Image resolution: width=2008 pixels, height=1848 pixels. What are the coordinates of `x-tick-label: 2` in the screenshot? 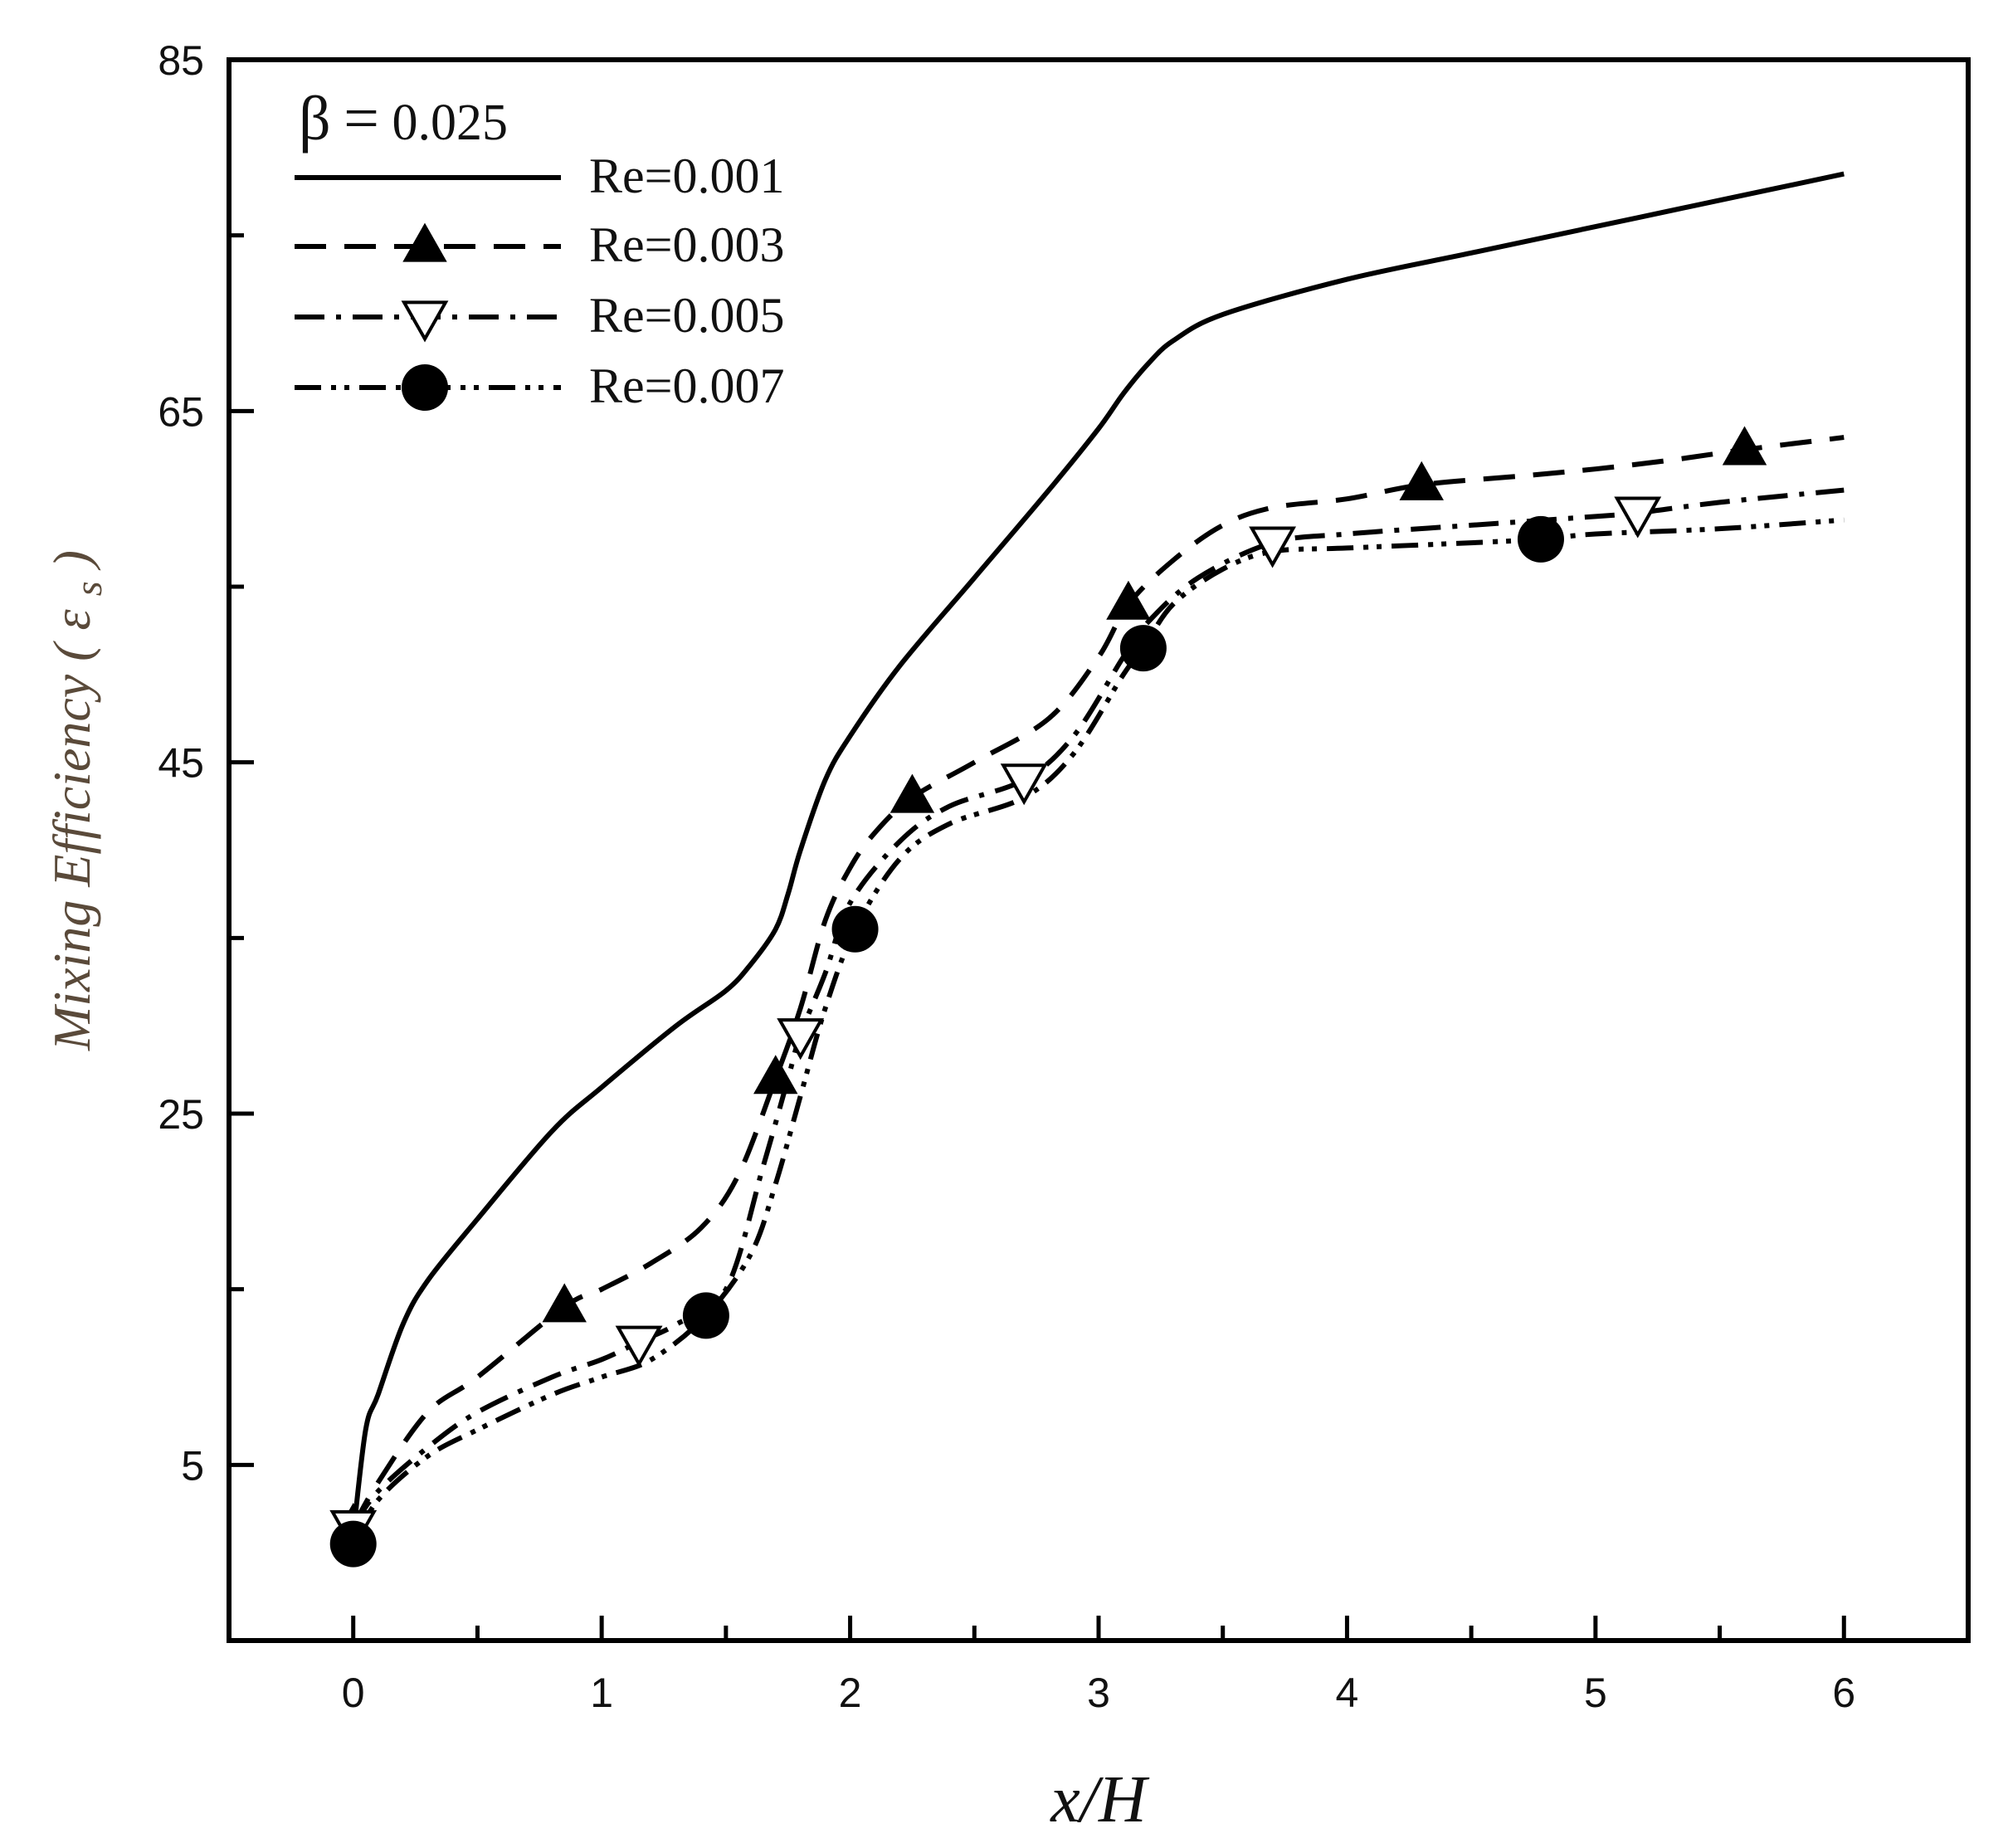 It's located at (850, 1693).